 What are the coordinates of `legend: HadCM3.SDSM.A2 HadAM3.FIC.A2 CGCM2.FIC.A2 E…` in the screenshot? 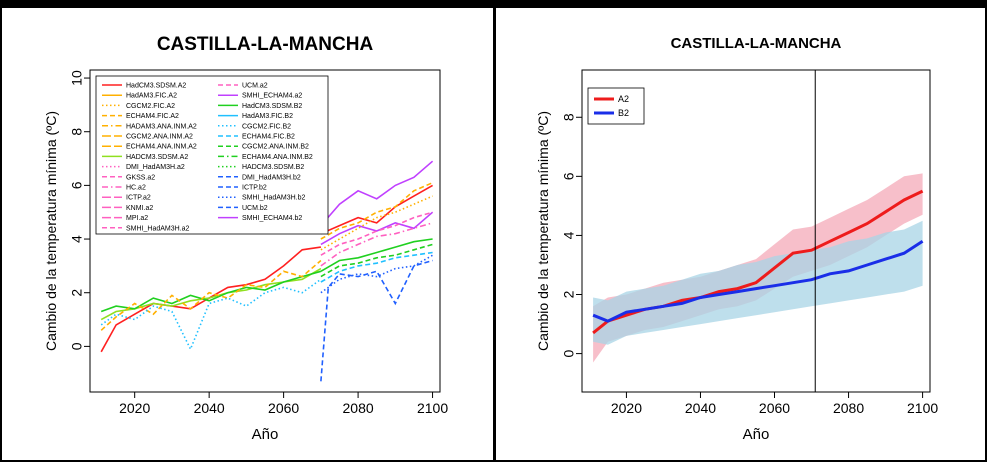 It's located at (212, 155).